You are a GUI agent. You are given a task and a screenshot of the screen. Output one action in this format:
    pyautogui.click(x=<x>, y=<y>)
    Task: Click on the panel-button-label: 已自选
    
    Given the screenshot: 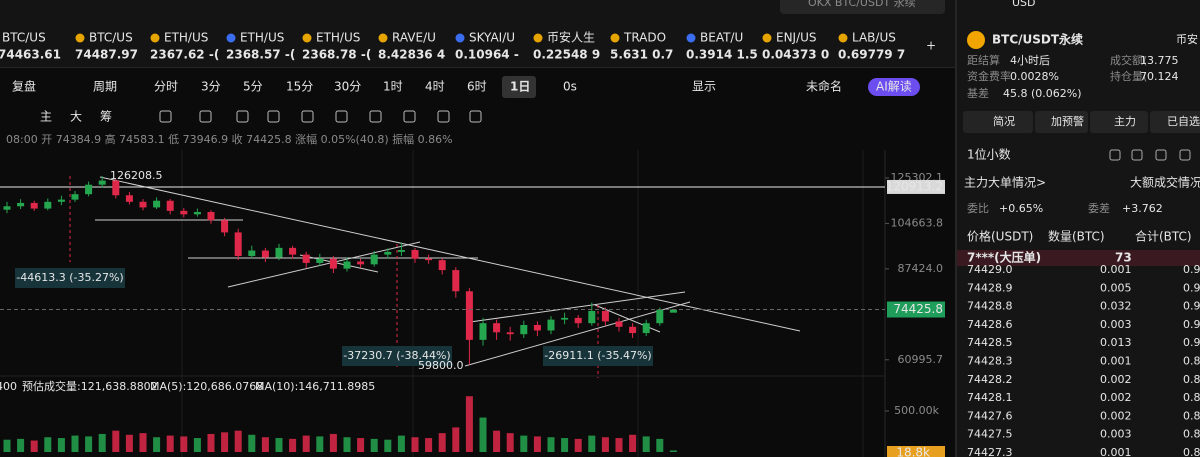 What is the action you would take?
    pyautogui.click(x=1183, y=121)
    